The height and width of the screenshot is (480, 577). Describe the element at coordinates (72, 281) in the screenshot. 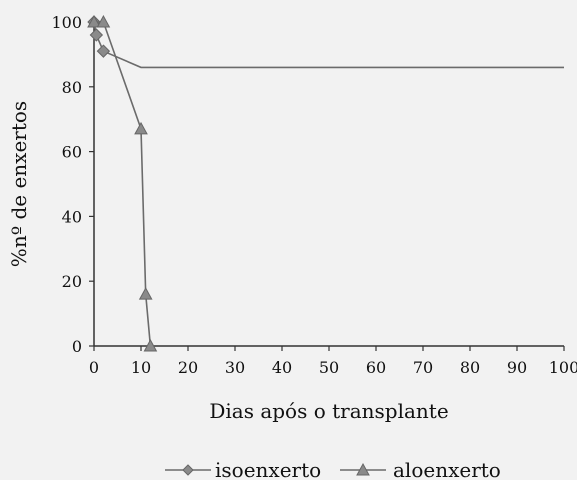

I see `y-tick-label: 20` at that location.